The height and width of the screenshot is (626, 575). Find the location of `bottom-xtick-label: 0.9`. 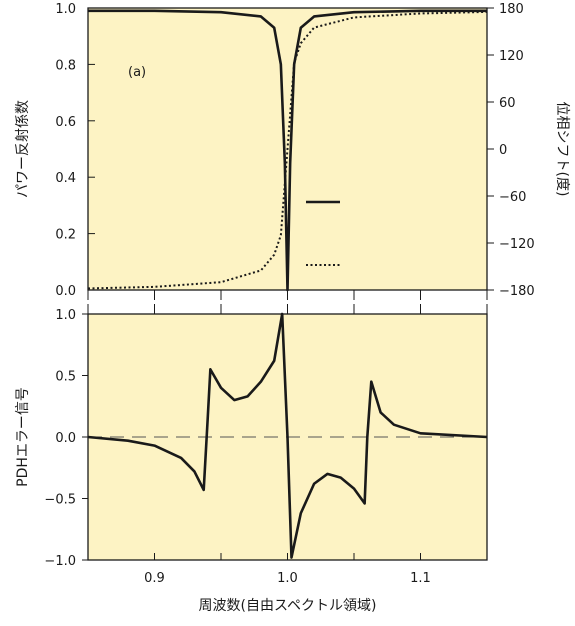

bottom-xtick-label: 0.9 is located at coordinates (154, 578).